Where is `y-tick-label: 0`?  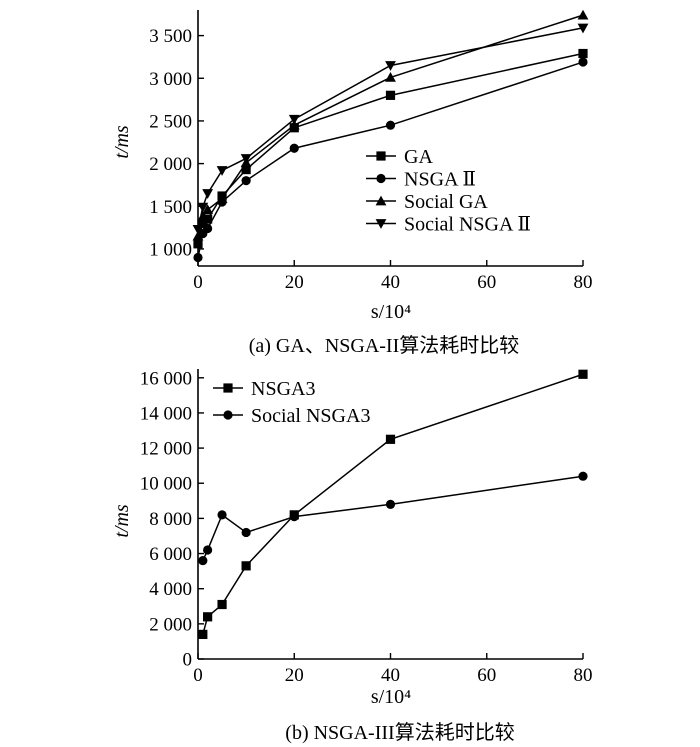 y-tick-label: 0 is located at coordinates (188, 660).